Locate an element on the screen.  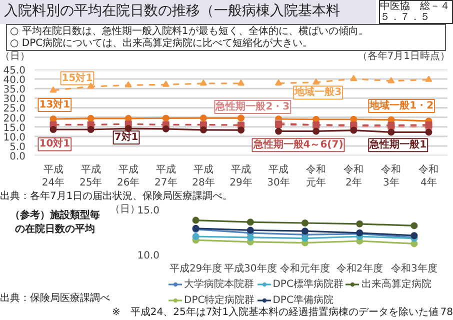
x-tick-label: 平成27年 is located at coordinates (166, 176).